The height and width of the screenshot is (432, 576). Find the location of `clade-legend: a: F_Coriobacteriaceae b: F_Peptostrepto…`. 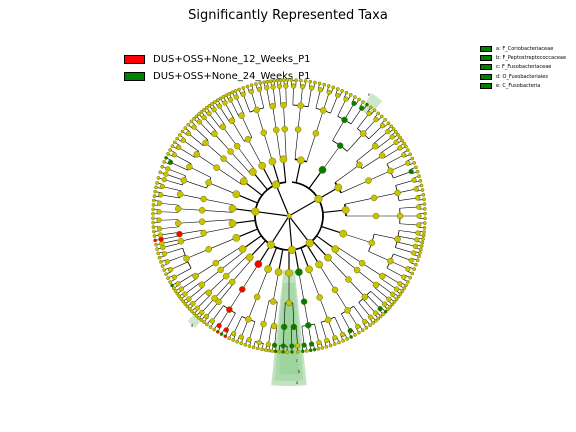

clade-legend: a: F_Coriobacteriaceae b: F_Peptostrepto… is located at coordinates (523, 67).